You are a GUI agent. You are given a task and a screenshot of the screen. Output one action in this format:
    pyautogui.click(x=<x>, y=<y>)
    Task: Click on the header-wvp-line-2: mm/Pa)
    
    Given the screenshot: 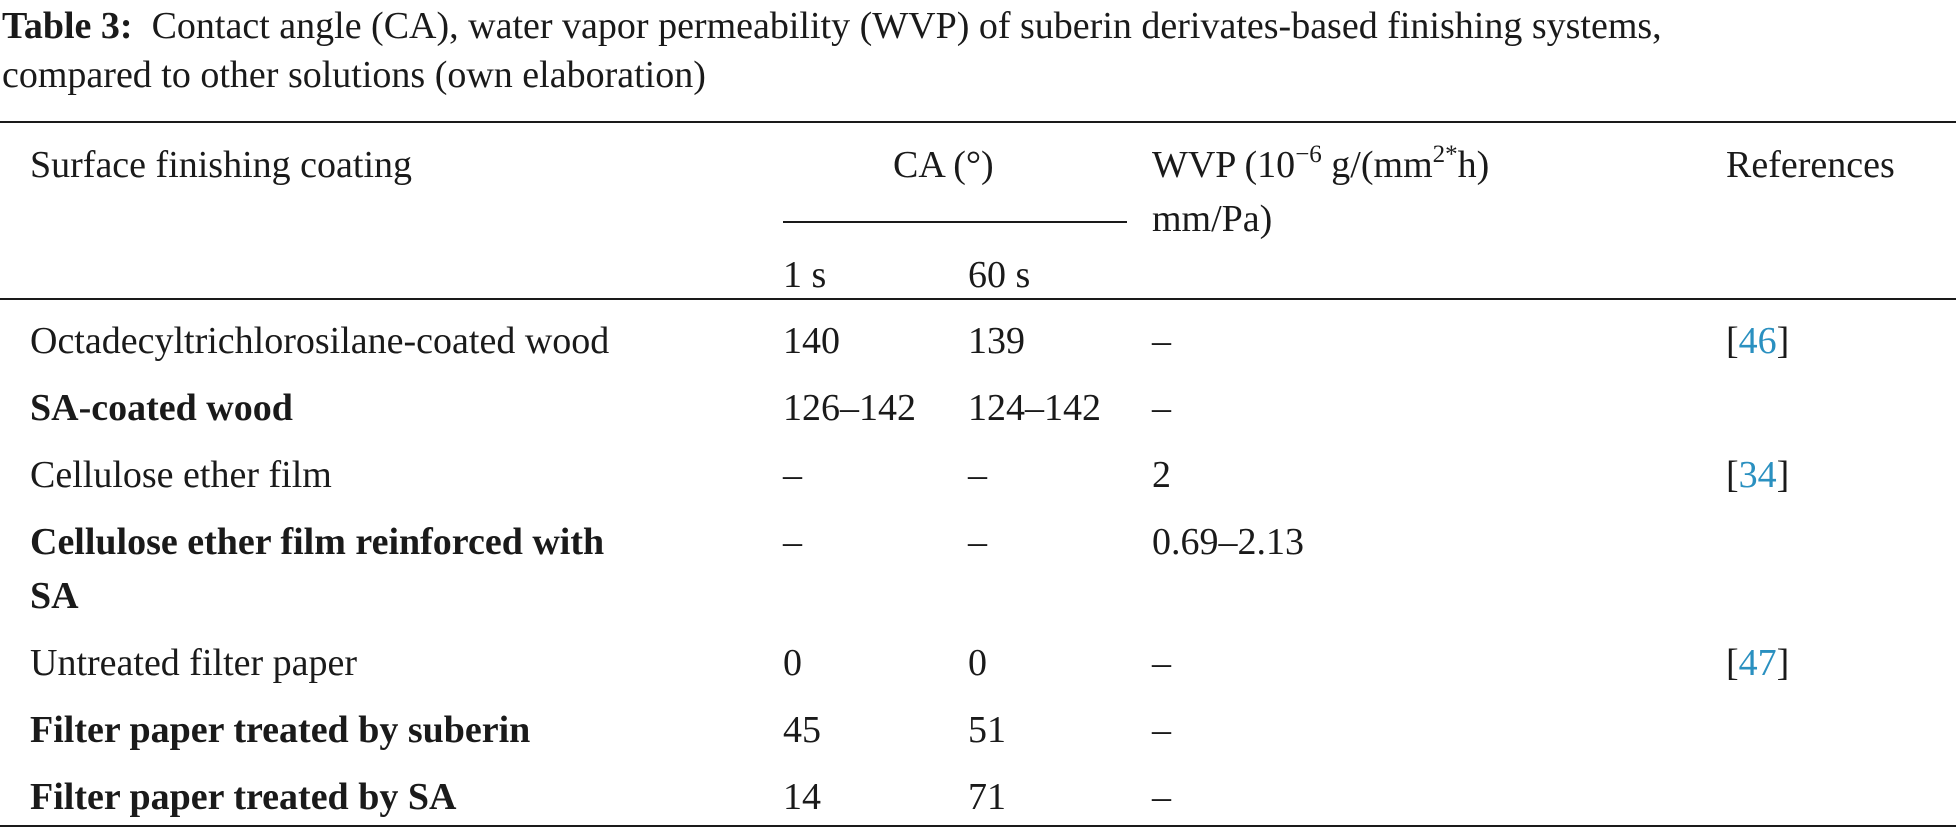 What is the action you would take?
    pyautogui.click(x=1212, y=219)
    